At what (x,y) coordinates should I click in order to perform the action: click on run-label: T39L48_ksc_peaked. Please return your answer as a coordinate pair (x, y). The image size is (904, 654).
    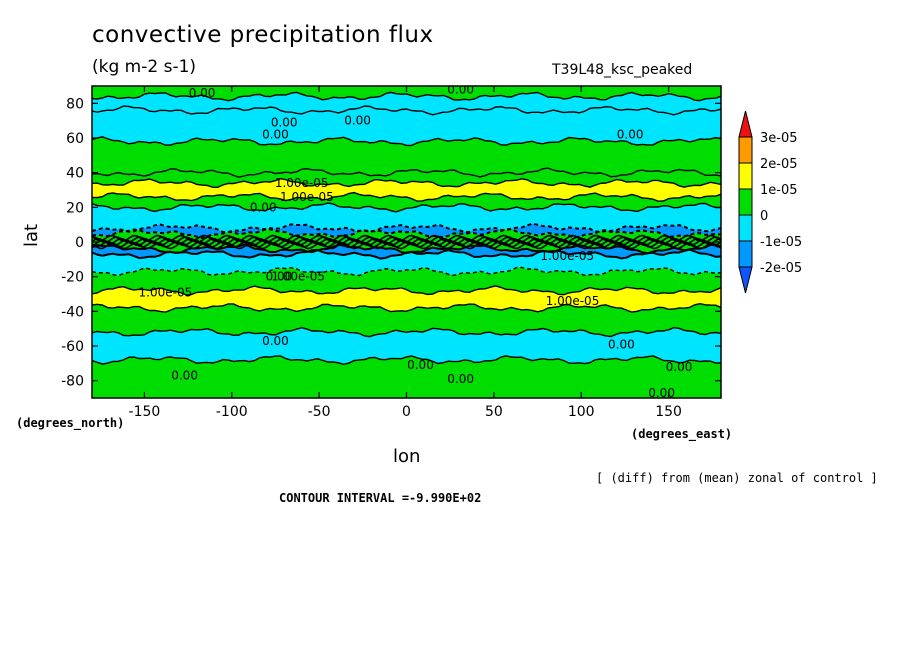
    Looking at the image, I should click on (622, 70).